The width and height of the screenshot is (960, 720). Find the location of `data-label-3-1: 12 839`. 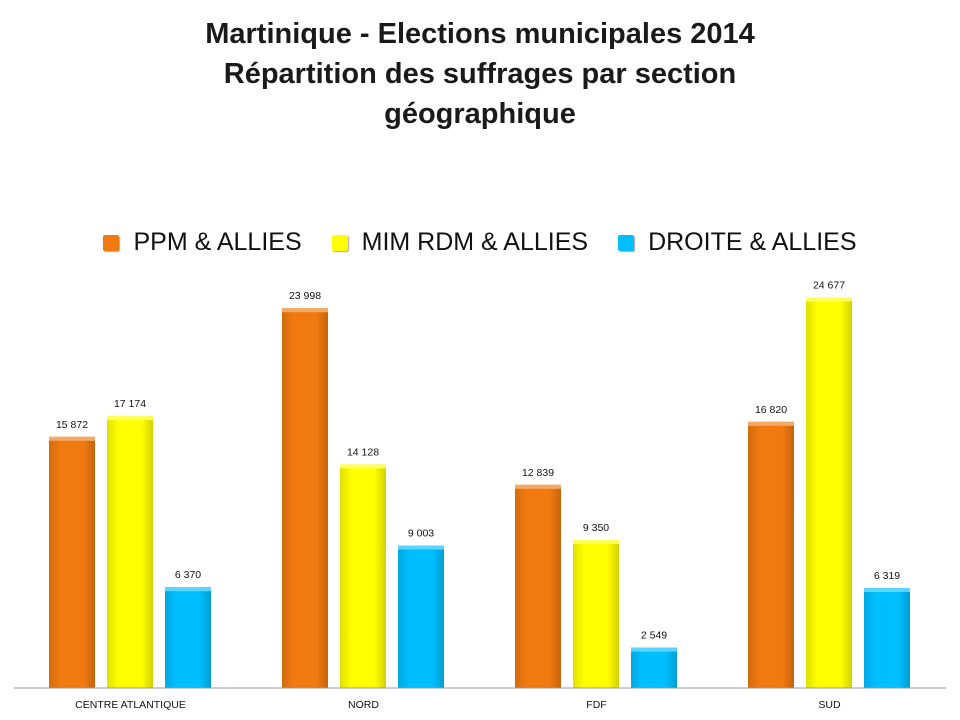

data-label-3-1: 12 839 is located at coordinates (538, 473).